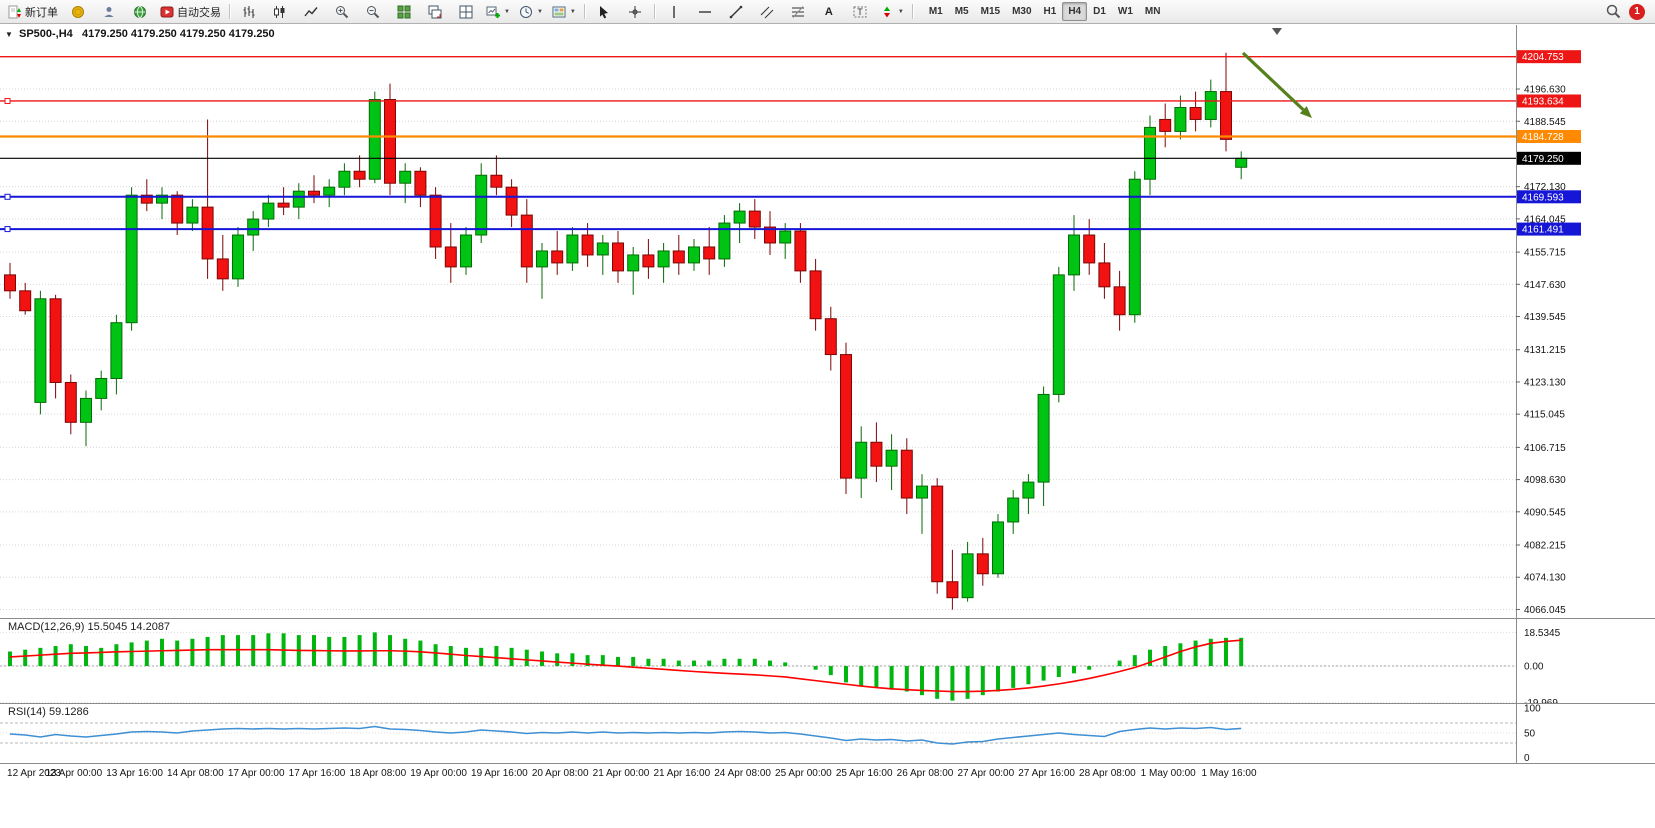  What do you see at coordinates (986, 773) in the screenshot?
I see `time-label: 27 Apr 00:00` at bounding box center [986, 773].